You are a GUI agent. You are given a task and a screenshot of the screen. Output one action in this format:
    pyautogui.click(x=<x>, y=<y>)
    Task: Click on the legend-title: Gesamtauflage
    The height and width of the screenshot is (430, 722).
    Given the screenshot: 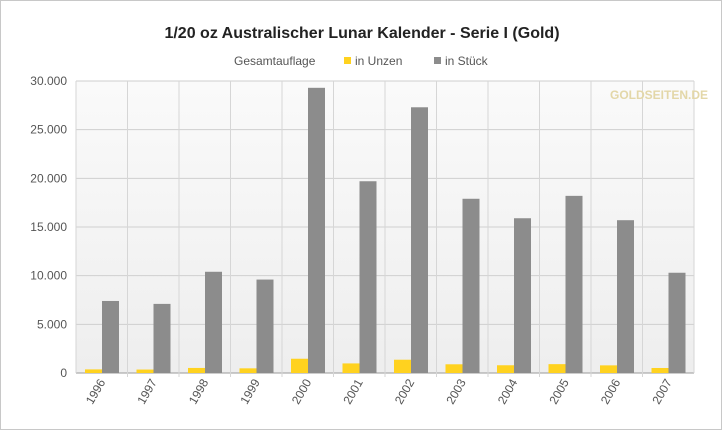 What is the action you would take?
    pyautogui.click(x=275, y=61)
    